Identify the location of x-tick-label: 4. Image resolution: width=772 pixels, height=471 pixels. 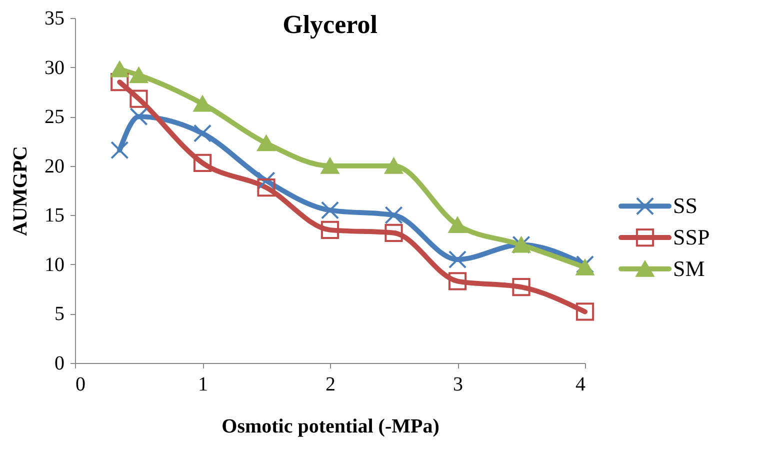
(581, 385).